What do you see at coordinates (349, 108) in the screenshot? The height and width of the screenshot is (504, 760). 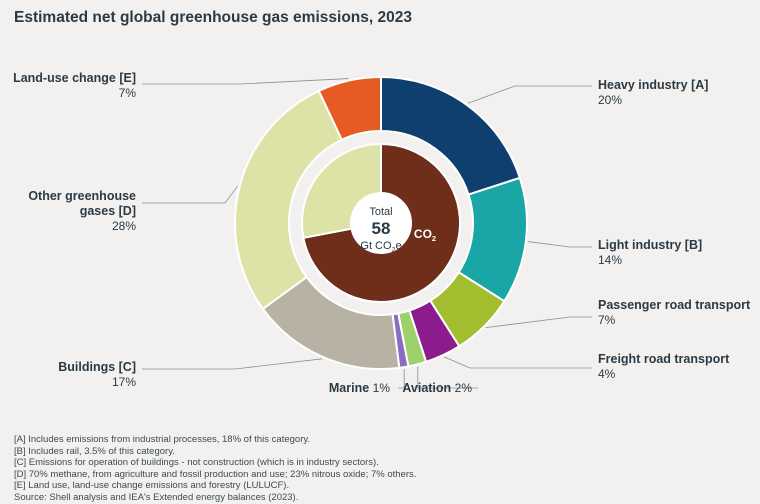 I see `slice-land-use-change` at bounding box center [349, 108].